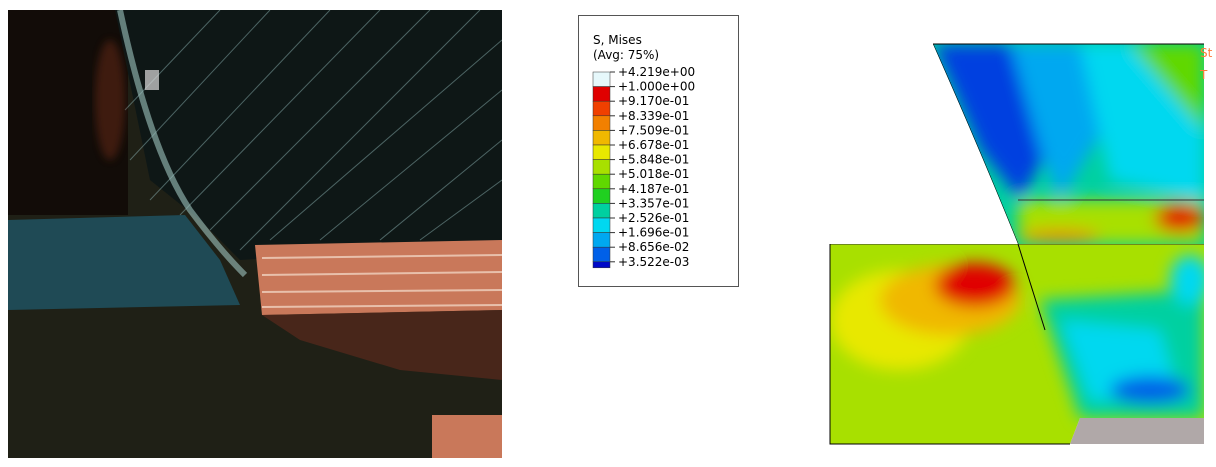  Describe the element at coordinates (653, 116) in the screenshot. I see `legend-label: +8.339e-01` at that location.